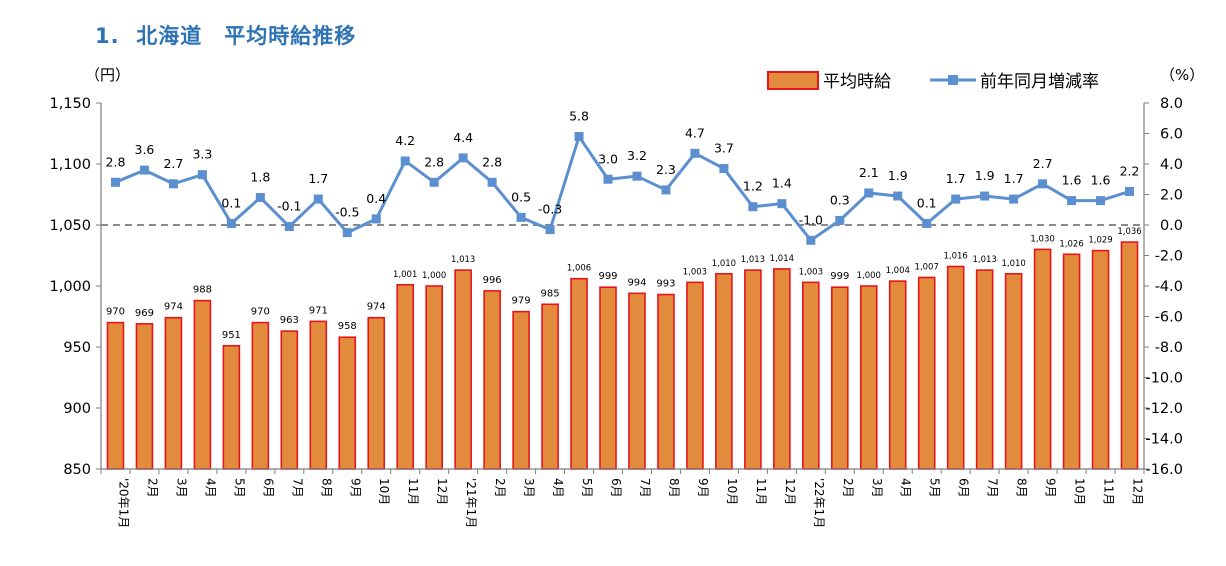  I want to click on line-value-label: 2.8, so click(434, 161).